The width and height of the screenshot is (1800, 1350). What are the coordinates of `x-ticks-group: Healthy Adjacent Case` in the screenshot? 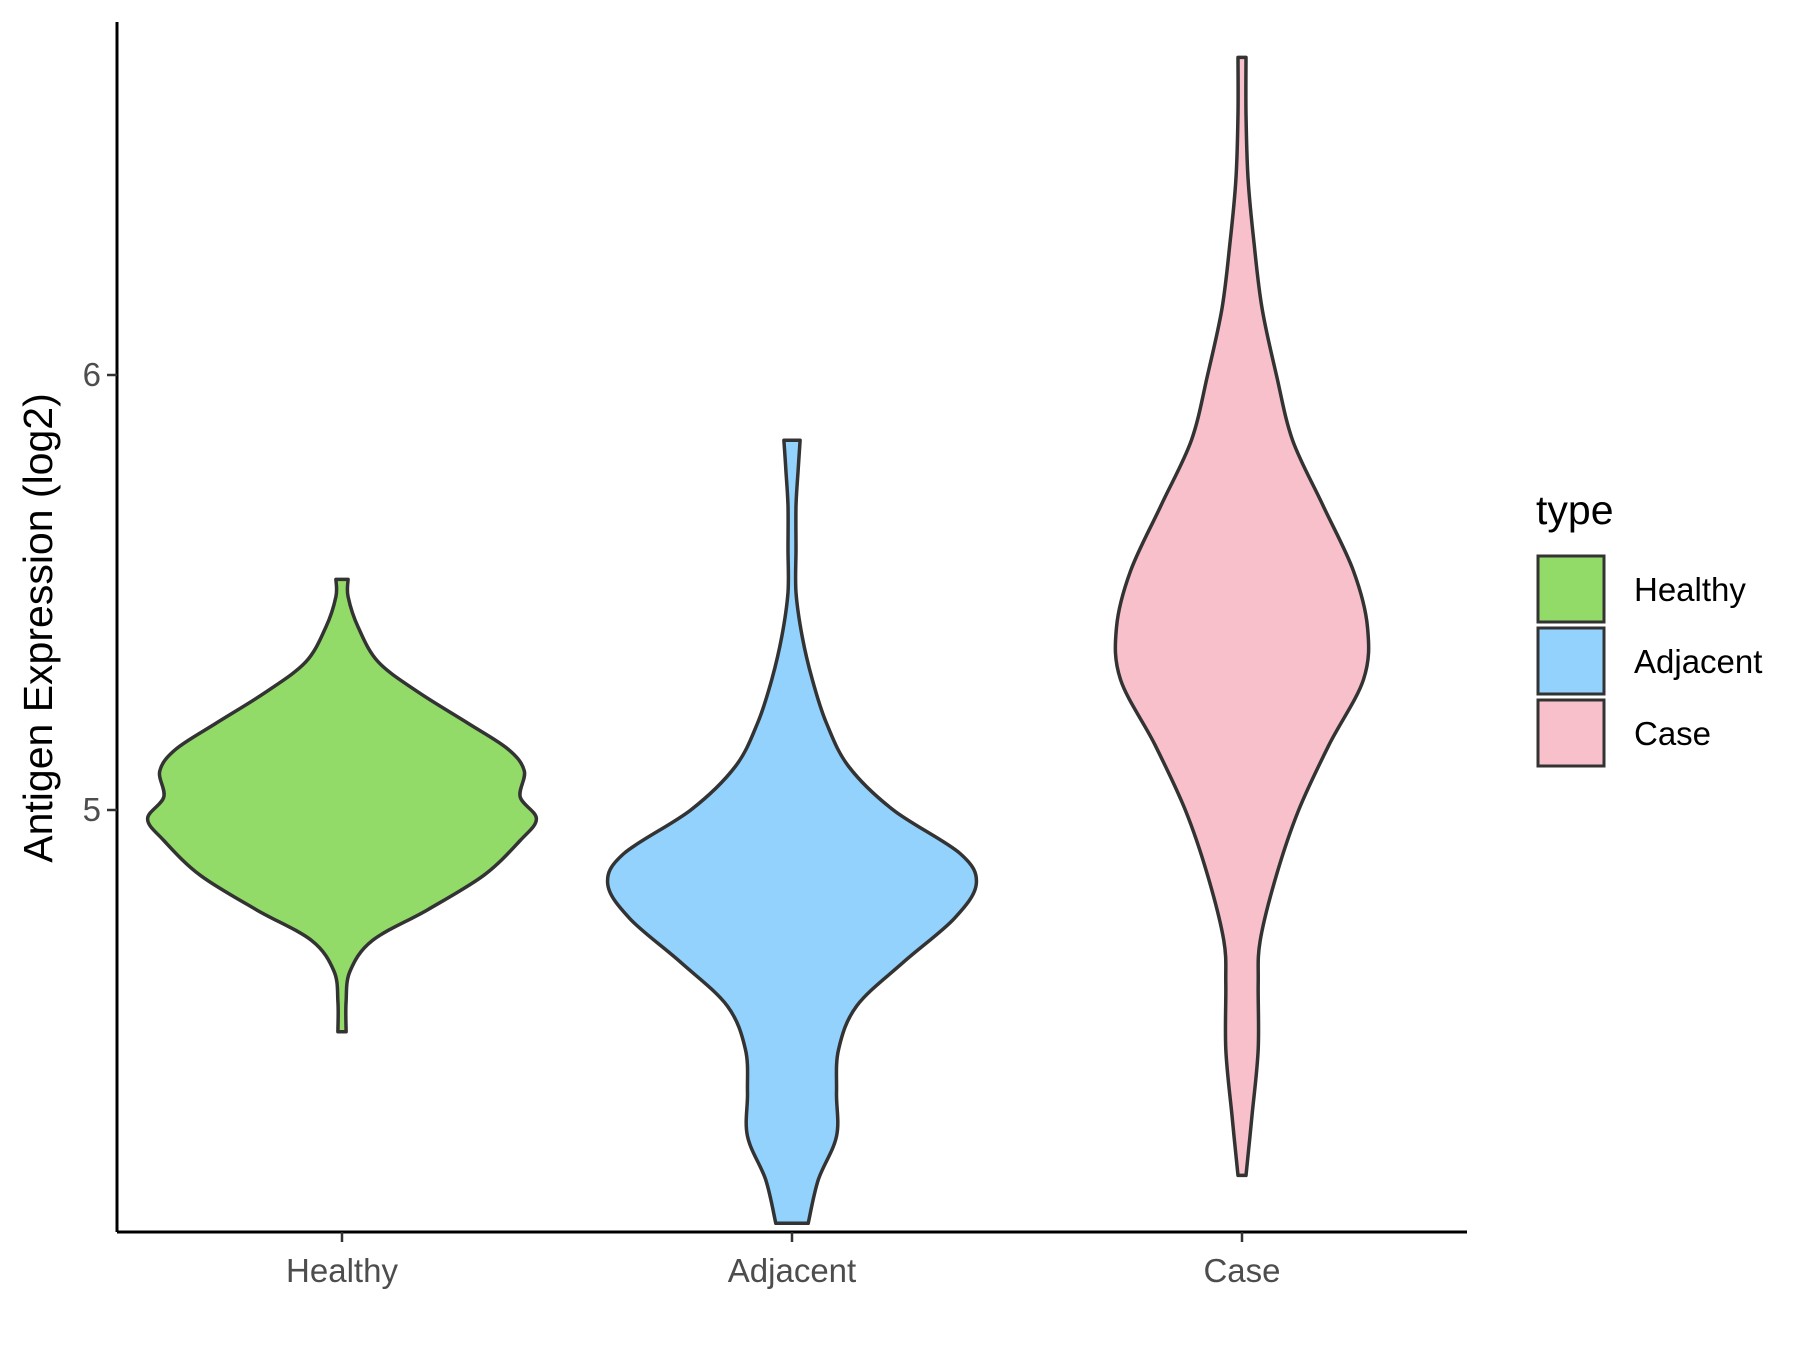 It's located at (783, 1260).